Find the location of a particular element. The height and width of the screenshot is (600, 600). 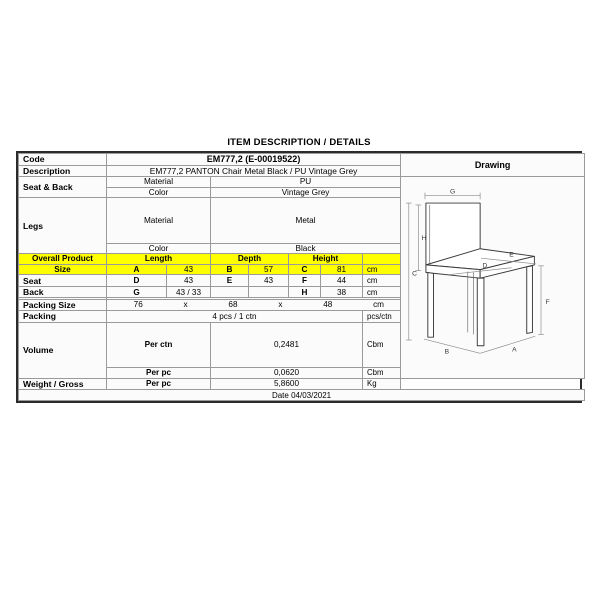

weight-label: Weight / Gross is located at coordinates (62, 384).